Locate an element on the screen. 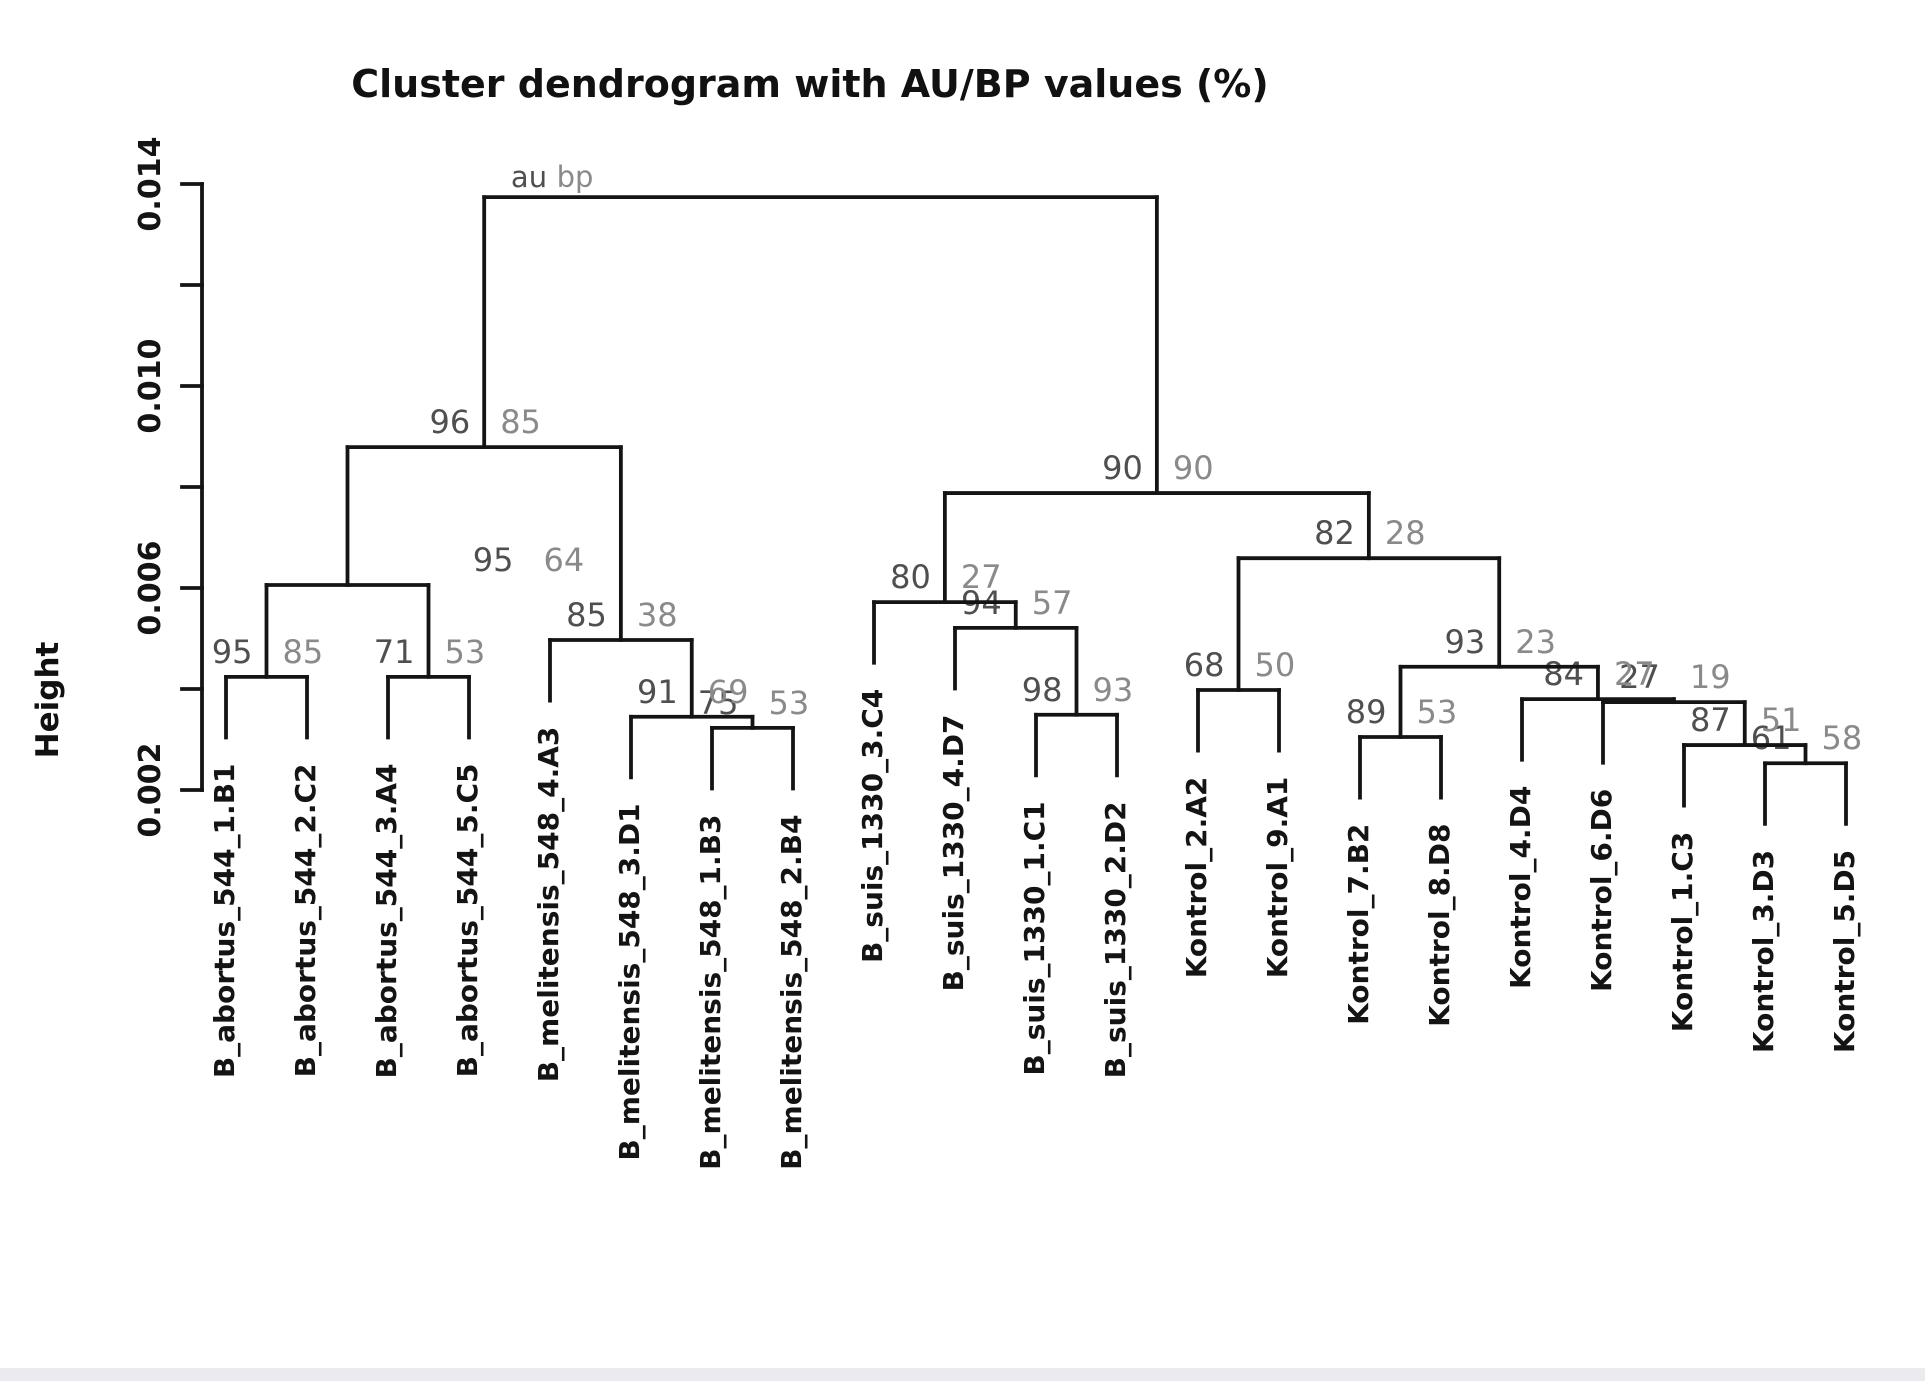 The width and height of the screenshot is (1925, 1381). bp-value-label: 69 is located at coordinates (728, 692).